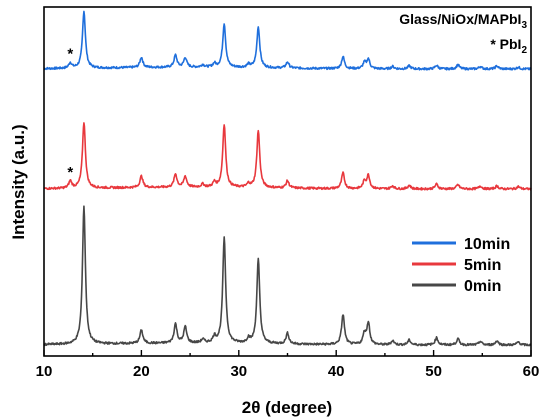 Image resolution: width=544 pixels, height=419 pixels. I want to click on x-tick-label-30: 30, so click(238, 371).